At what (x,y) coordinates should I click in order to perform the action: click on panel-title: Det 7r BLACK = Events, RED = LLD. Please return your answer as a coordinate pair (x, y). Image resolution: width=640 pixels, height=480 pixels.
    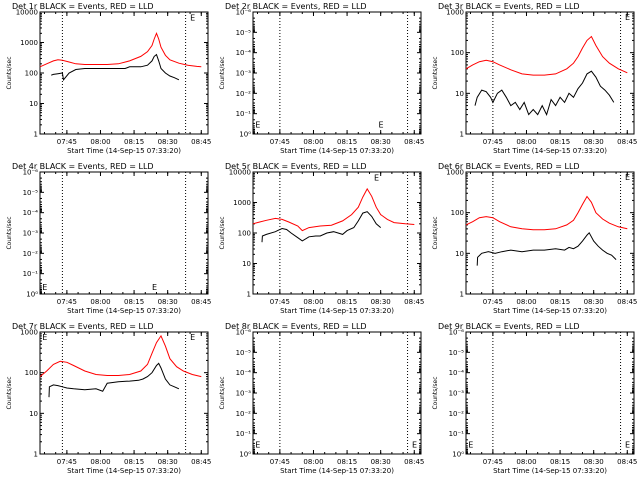
    Looking at the image, I should click on (83, 326).